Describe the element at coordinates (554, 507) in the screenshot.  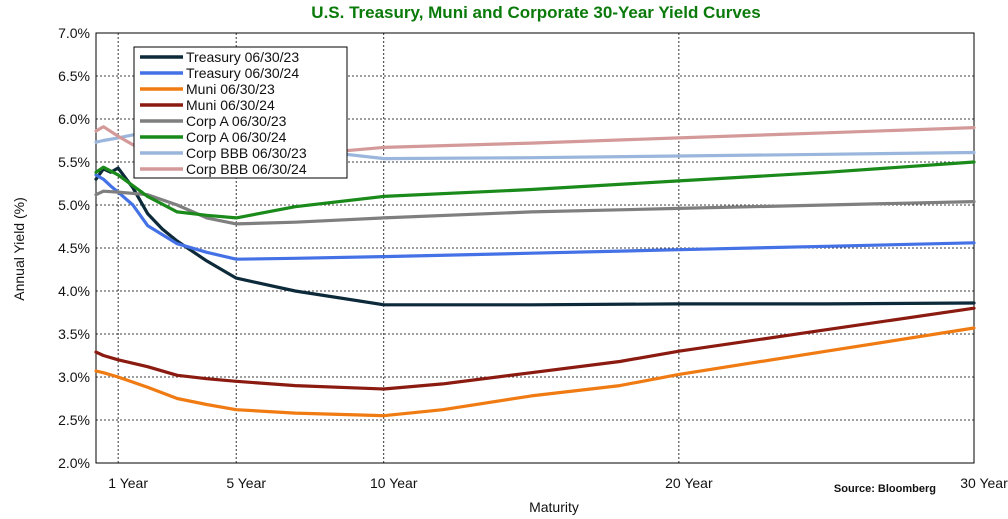
I see `x-axis-label: Maturity` at that location.